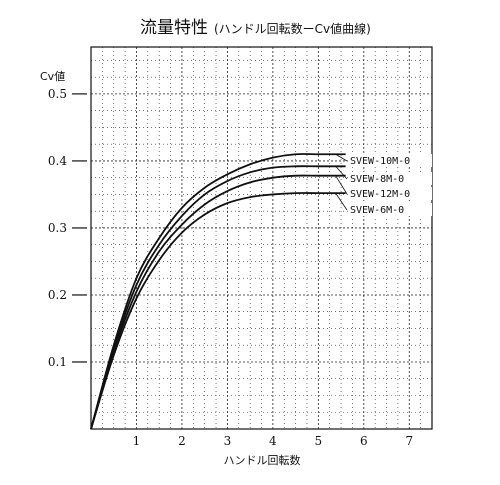  What do you see at coordinates (182, 441) in the screenshot?
I see `x-tick-label: 2` at bounding box center [182, 441].